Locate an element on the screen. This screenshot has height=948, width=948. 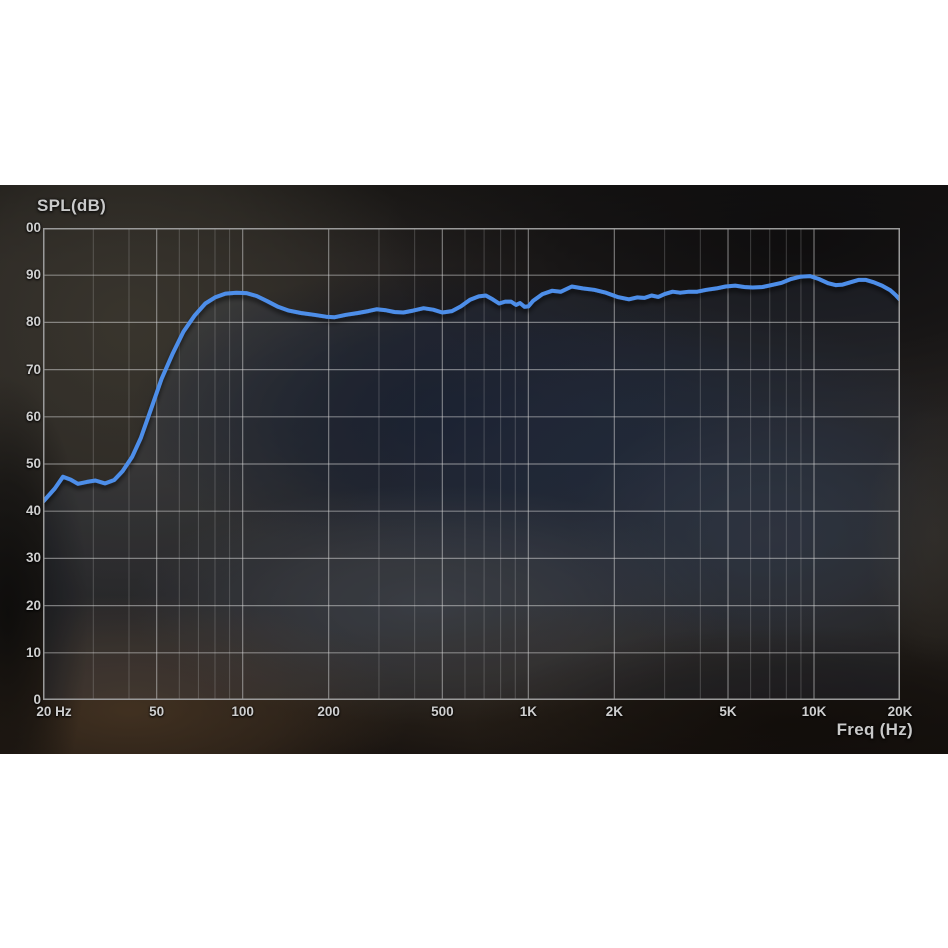
x-tick-label-20-Hz: 20 Hz is located at coordinates (54, 711).